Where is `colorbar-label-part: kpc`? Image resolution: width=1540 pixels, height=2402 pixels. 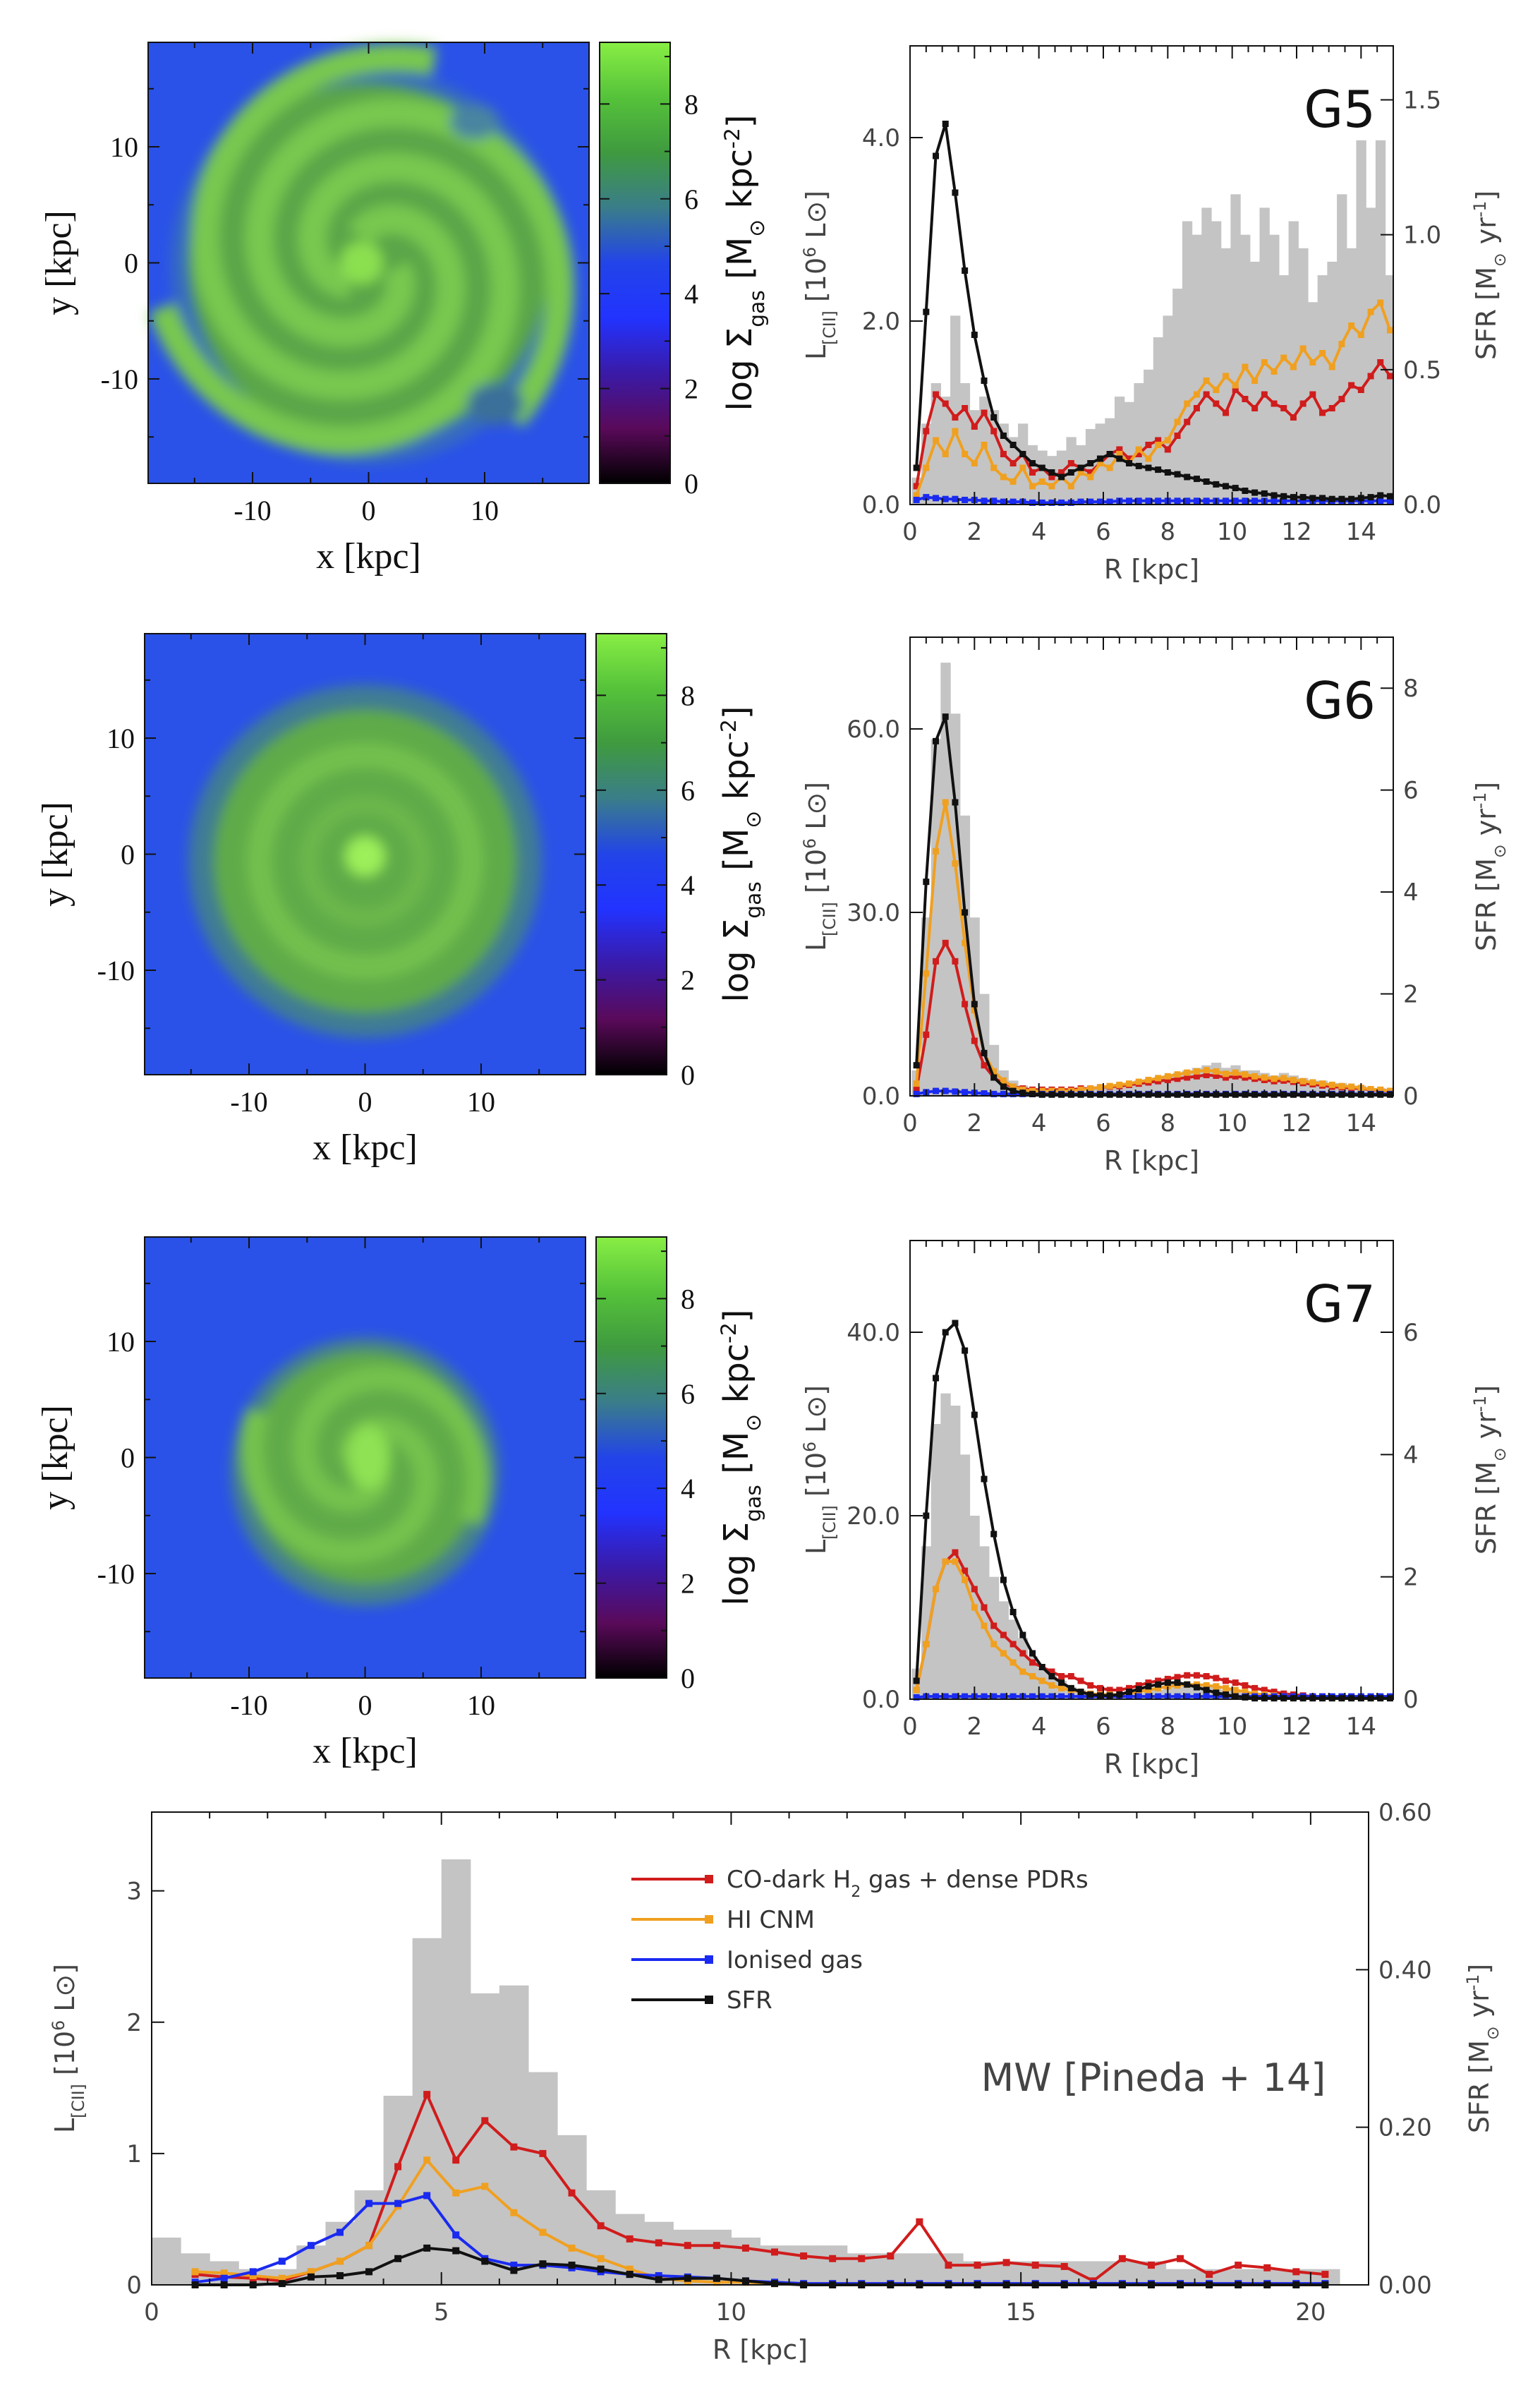
colorbar-label-part: kpc is located at coordinates (740, 184).